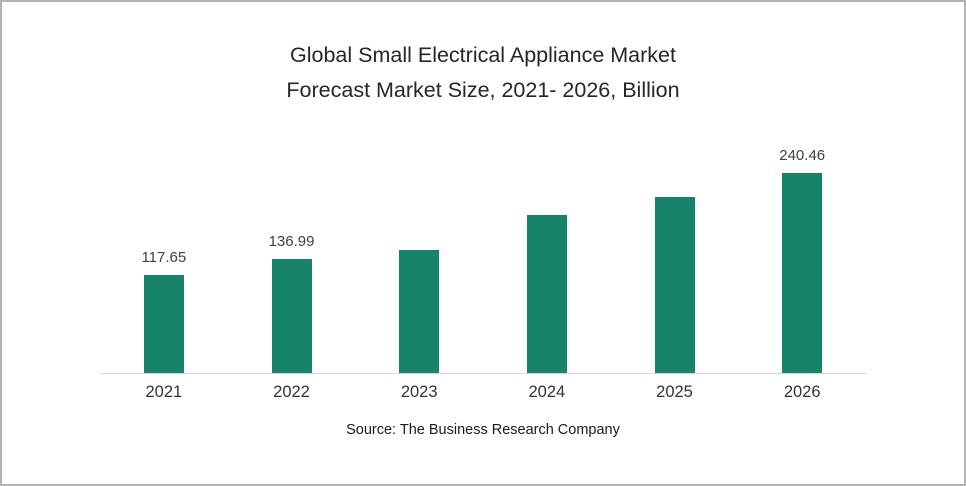 The height and width of the screenshot is (486, 966). I want to click on x-tick-label: 2024, so click(547, 392).